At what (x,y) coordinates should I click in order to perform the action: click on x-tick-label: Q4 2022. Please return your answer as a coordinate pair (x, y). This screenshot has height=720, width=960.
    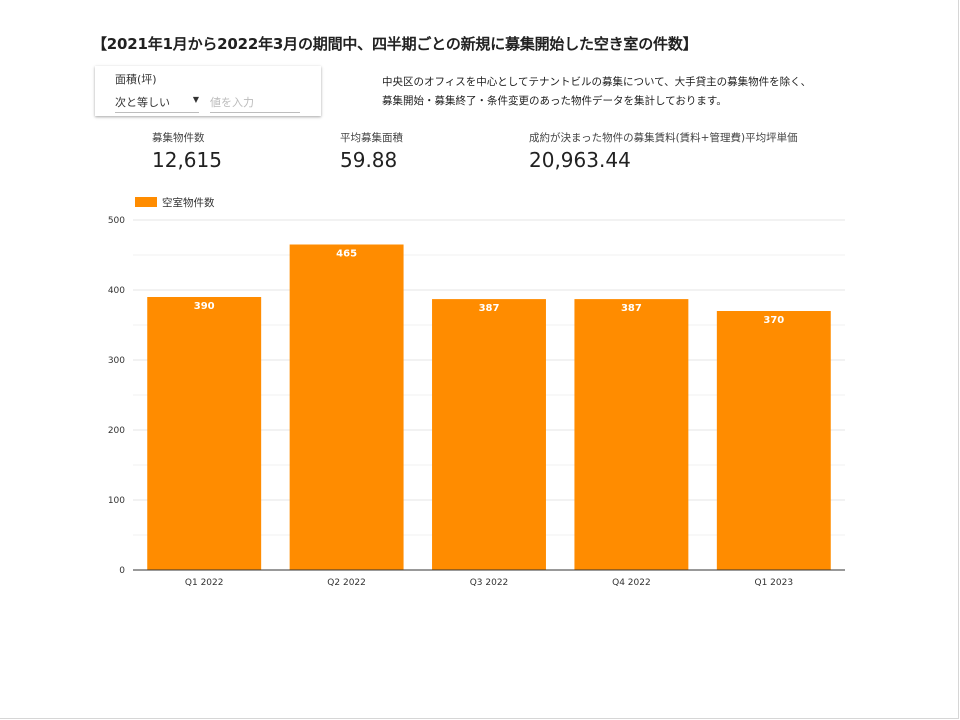
    Looking at the image, I should click on (631, 583).